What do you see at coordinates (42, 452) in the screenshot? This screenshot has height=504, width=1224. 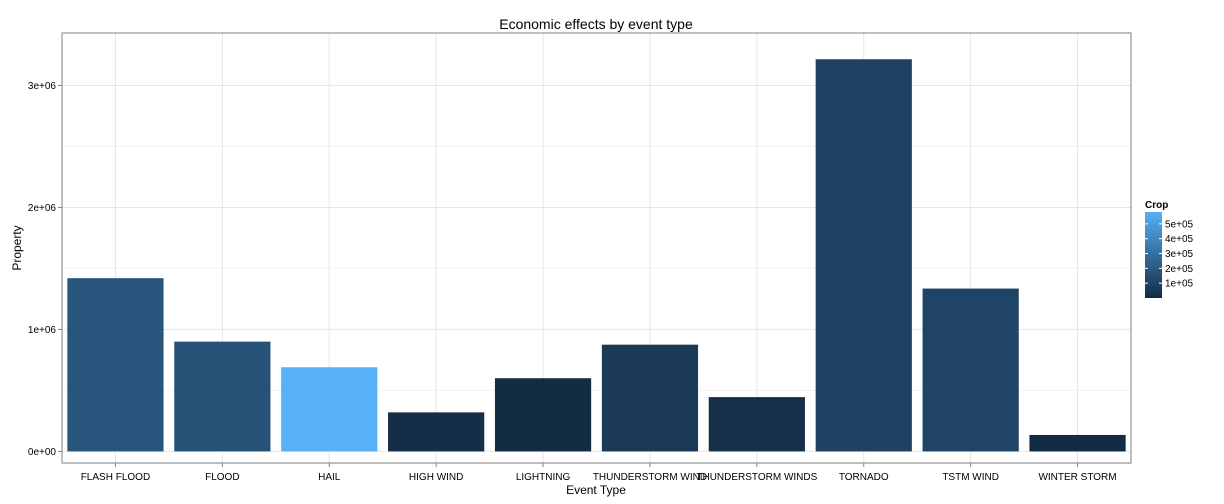 I see `y-tick-label: 0e+00` at bounding box center [42, 452].